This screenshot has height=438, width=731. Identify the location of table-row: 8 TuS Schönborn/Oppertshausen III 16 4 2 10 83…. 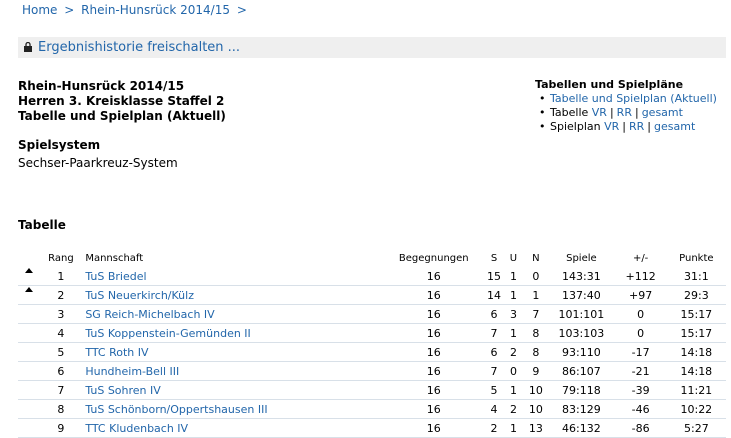
(372, 409).